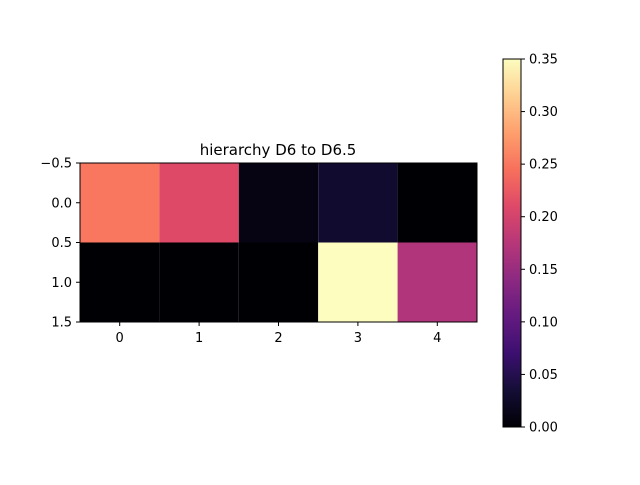 This screenshot has width=640, height=485. I want to click on heatmap-cell-r1-c0, so click(120, 282).